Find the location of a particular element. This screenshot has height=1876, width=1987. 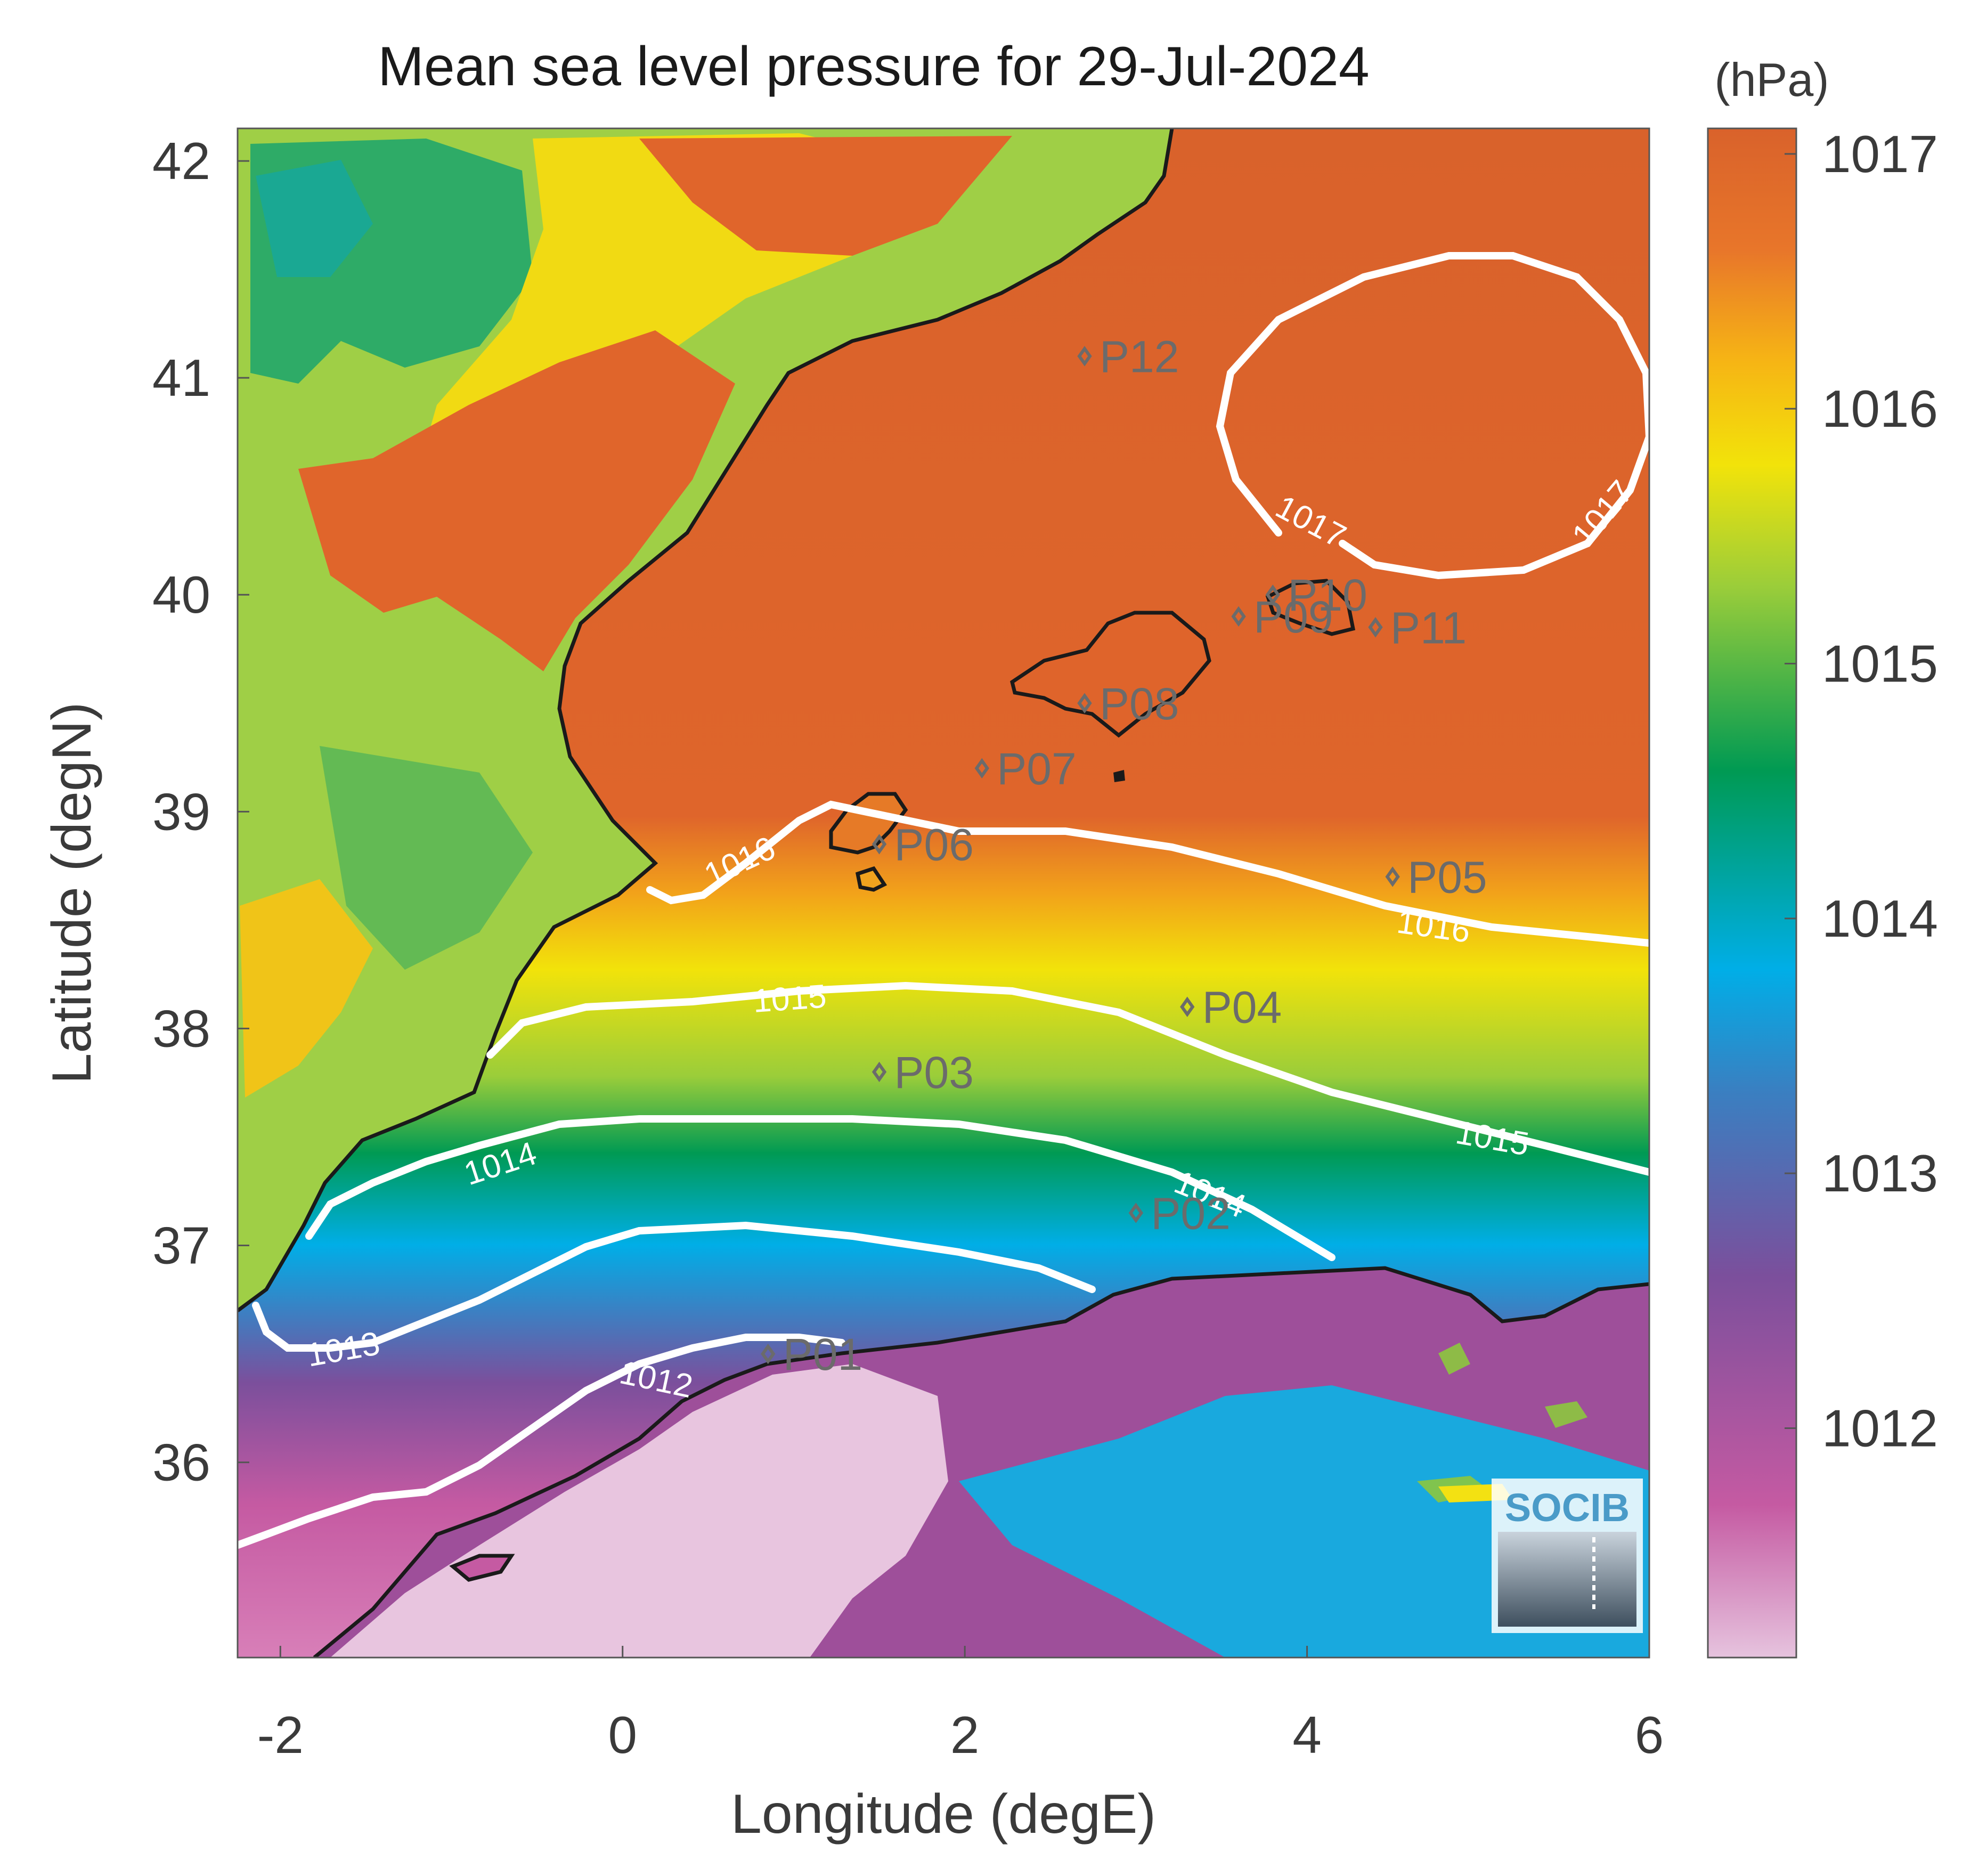

station-label: P10 is located at coordinates (1327, 595).